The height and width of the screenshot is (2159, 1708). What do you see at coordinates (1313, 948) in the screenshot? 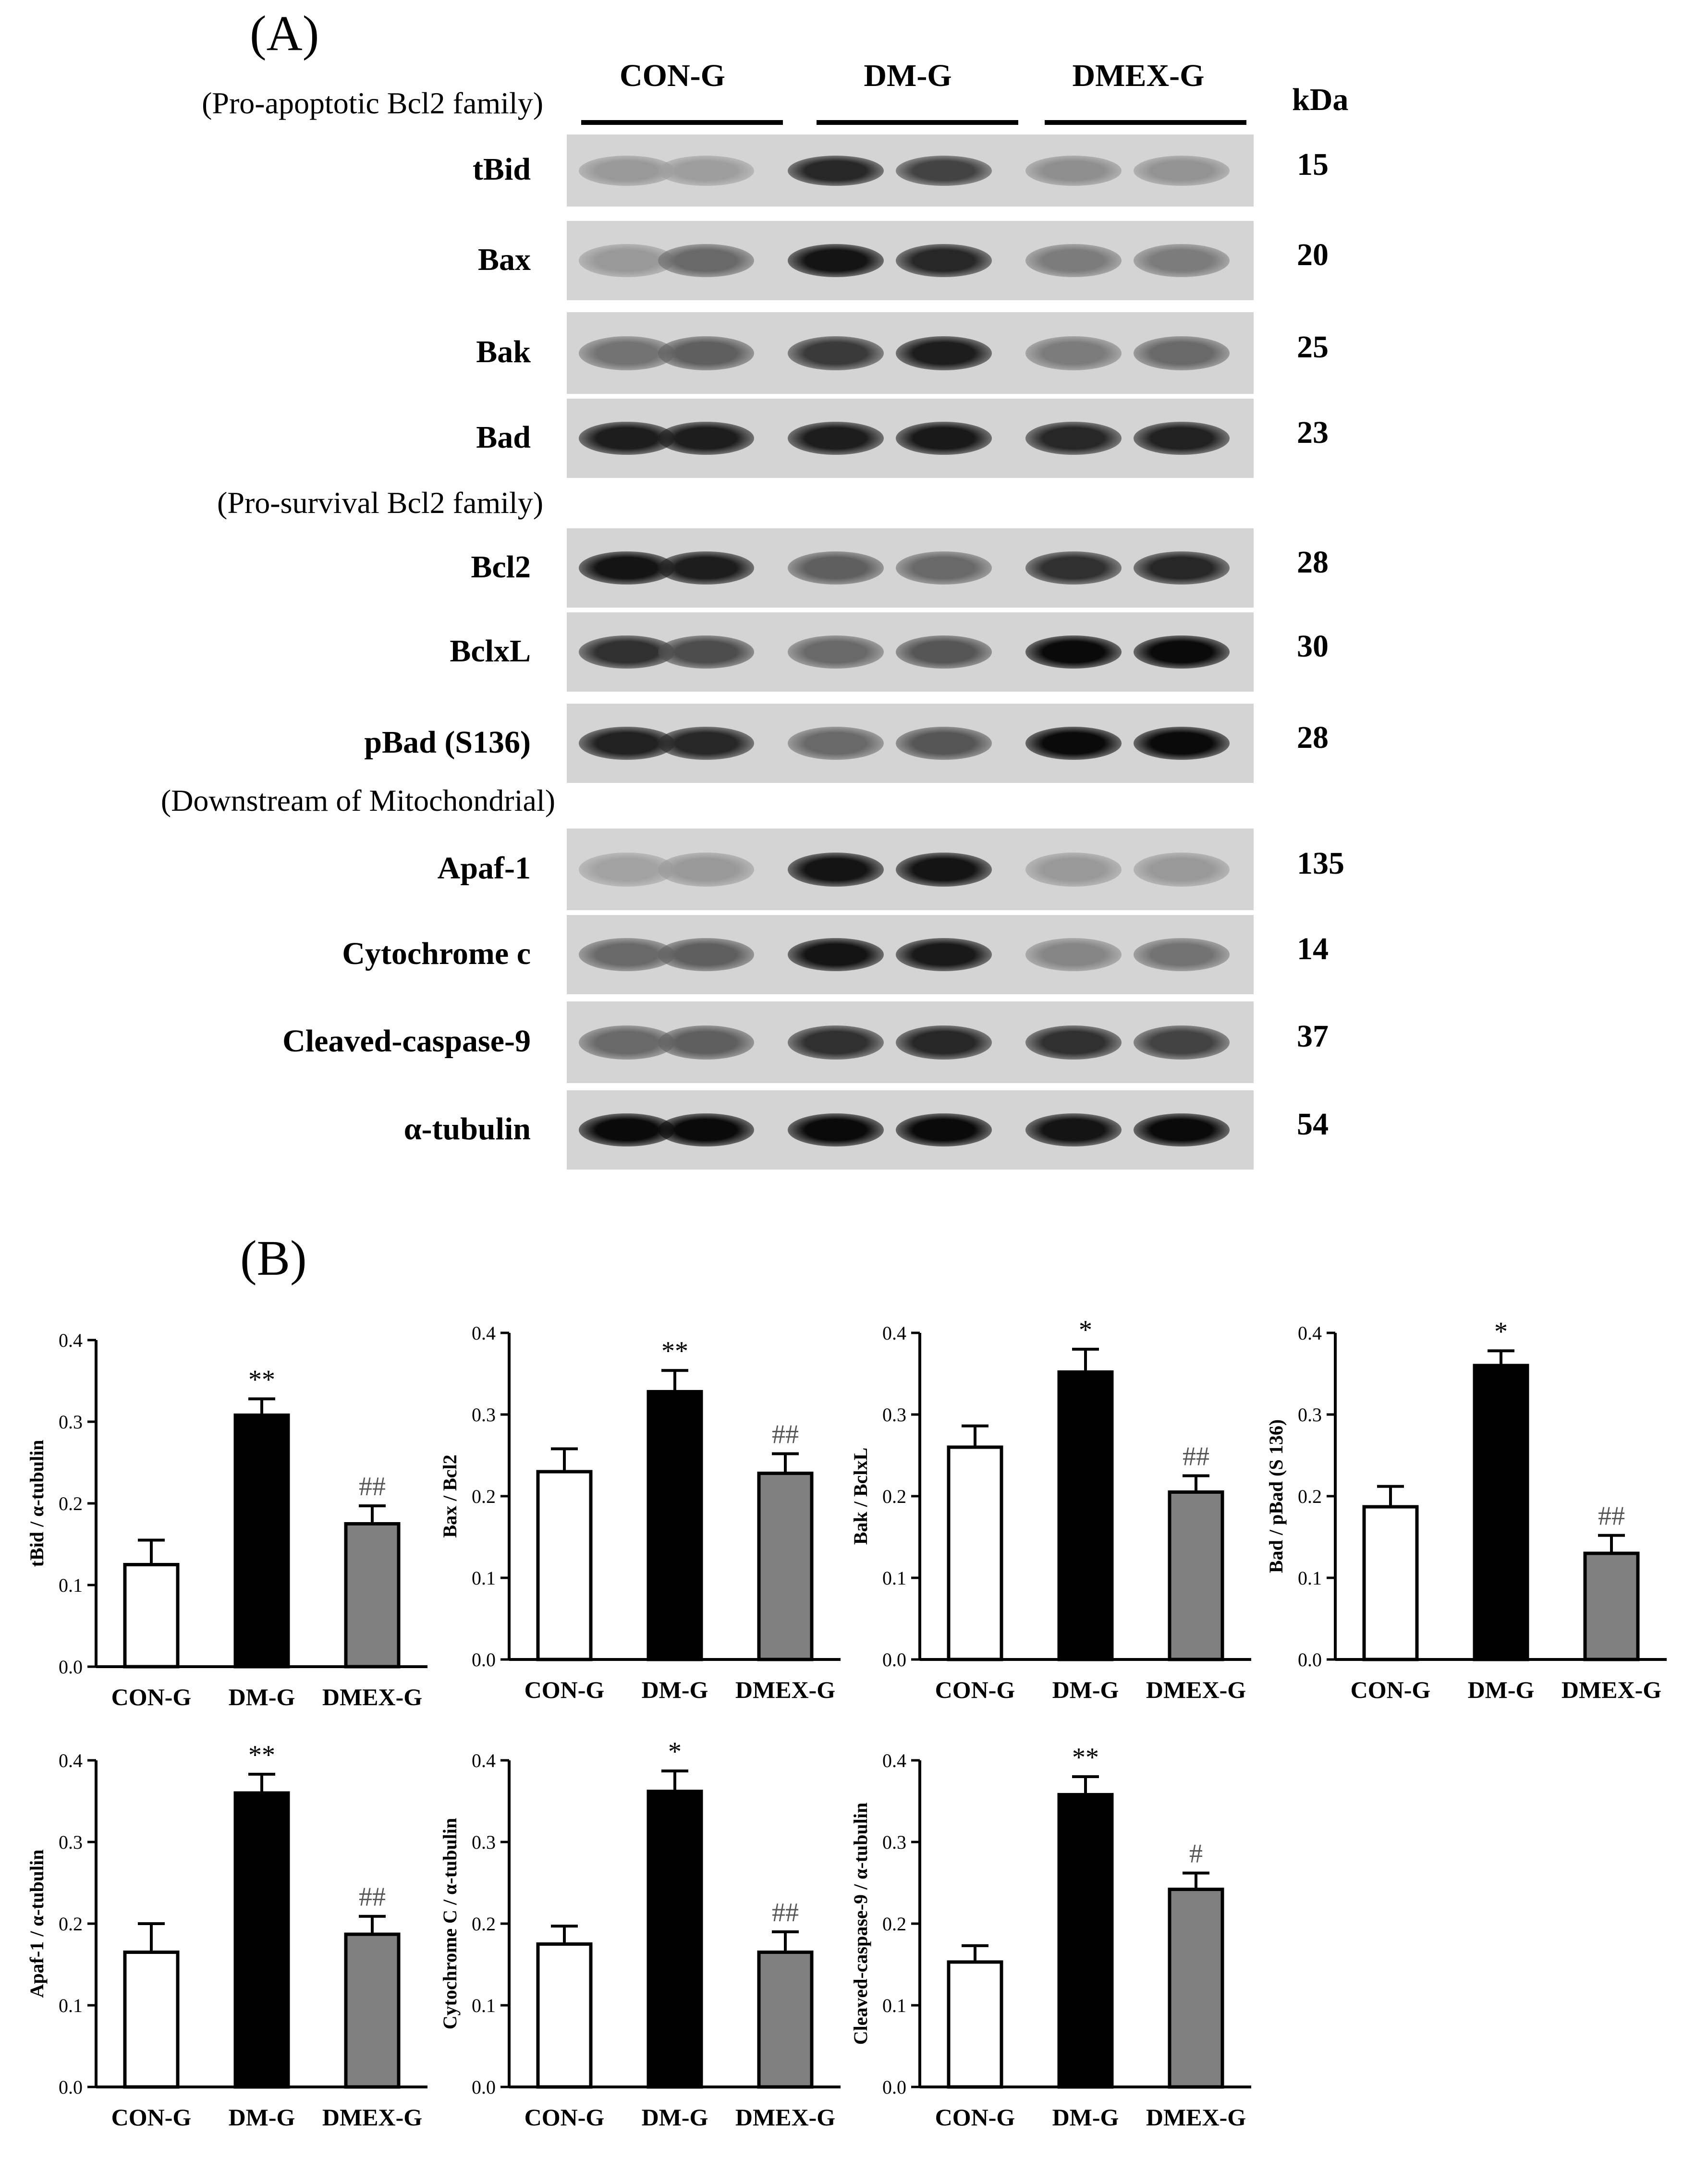
I see `blot-kda: 14` at bounding box center [1313, 948].